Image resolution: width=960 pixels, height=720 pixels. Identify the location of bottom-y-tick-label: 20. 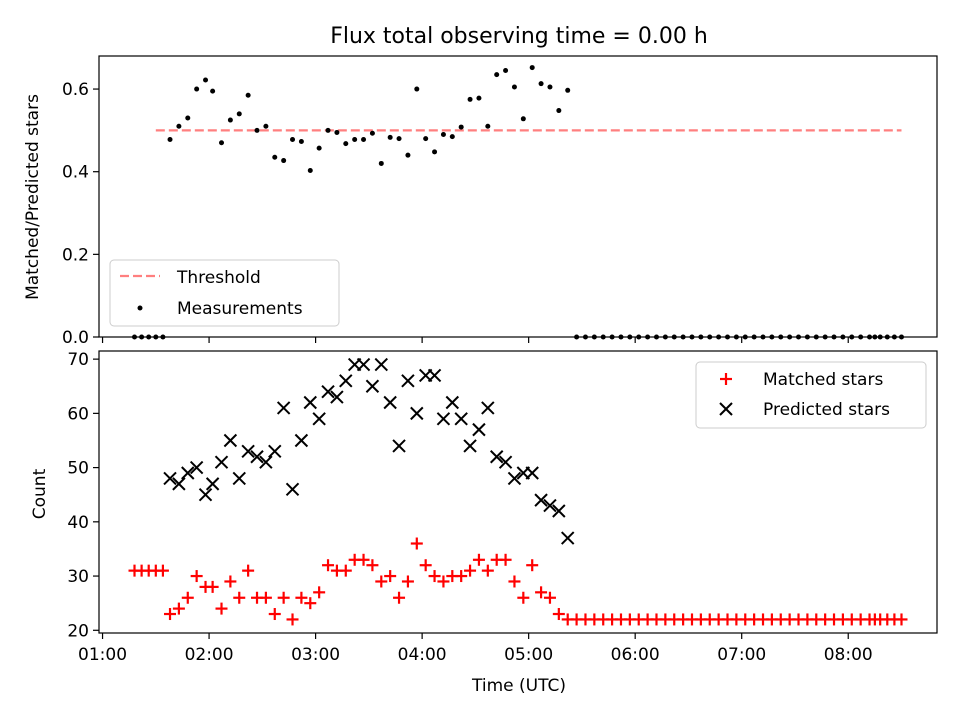
(78, 631).